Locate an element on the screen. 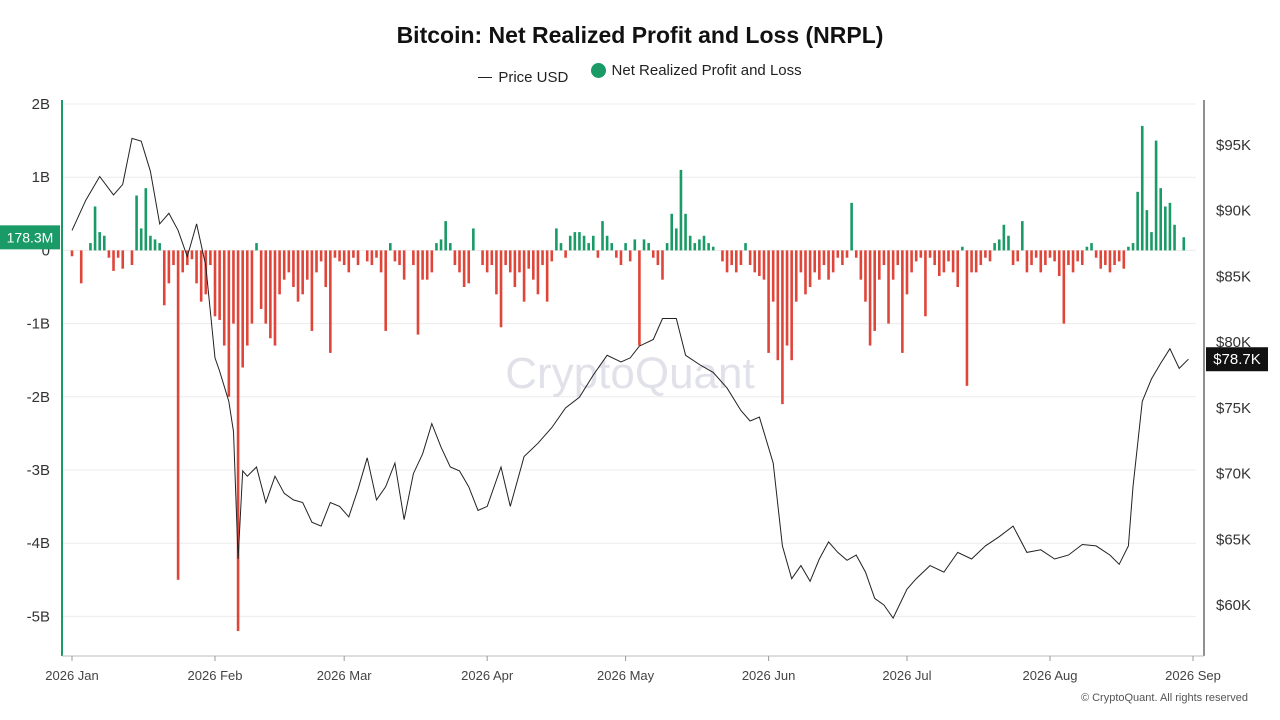 The width and height of the screenshot is (1280, 720). left-tick-label: -5B is located at coordinates (38, 616).